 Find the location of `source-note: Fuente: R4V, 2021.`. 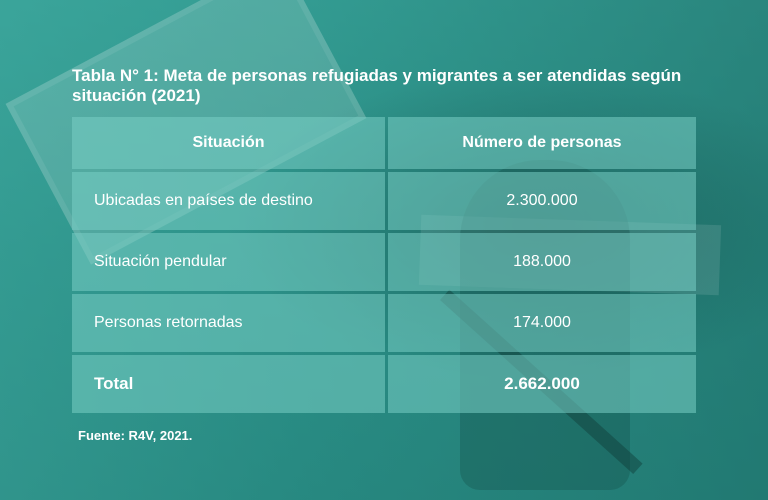

source-note: Fuente: R4V, 2021. is located at coordinates (135, 435).